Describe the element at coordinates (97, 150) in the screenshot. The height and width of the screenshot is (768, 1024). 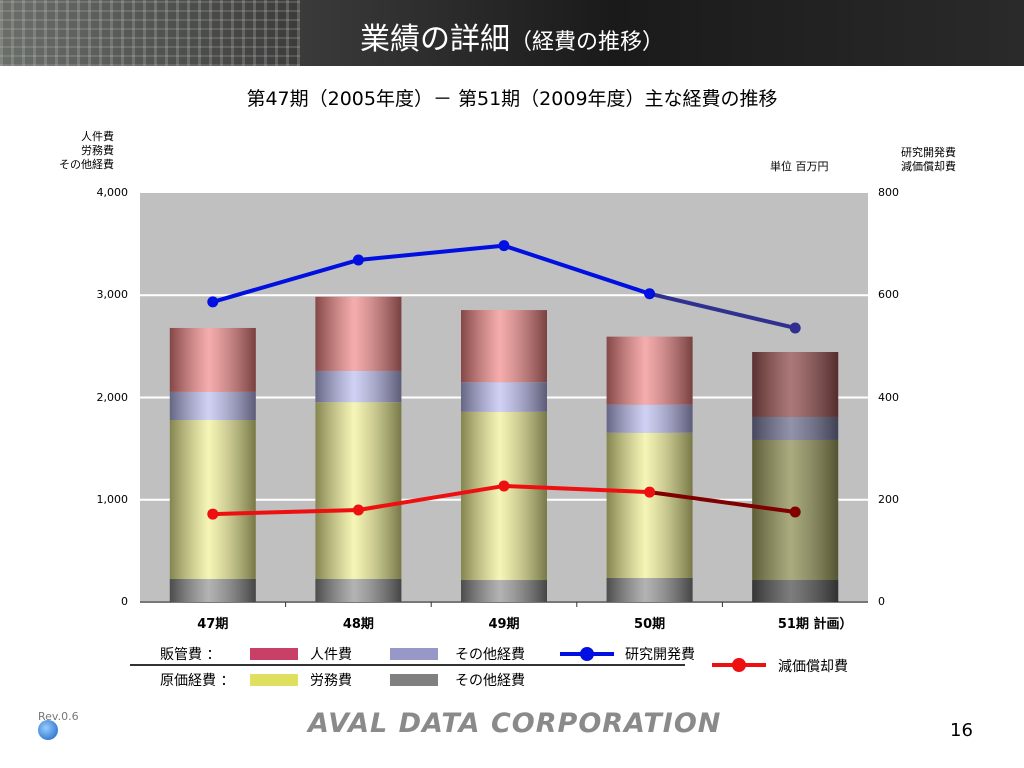
I see `left-axis-label: 労務費` at that location.